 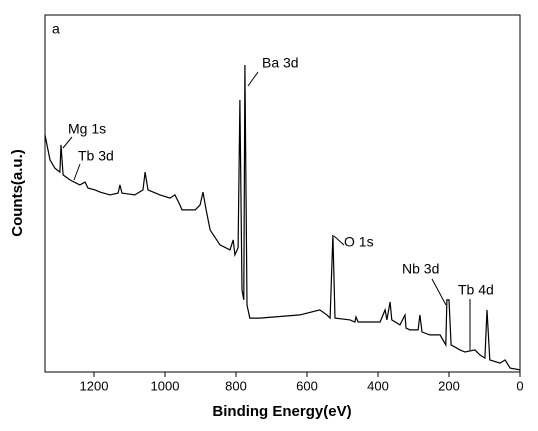 I want to click on x-tick-label: 400, so click(x=378, y=385).